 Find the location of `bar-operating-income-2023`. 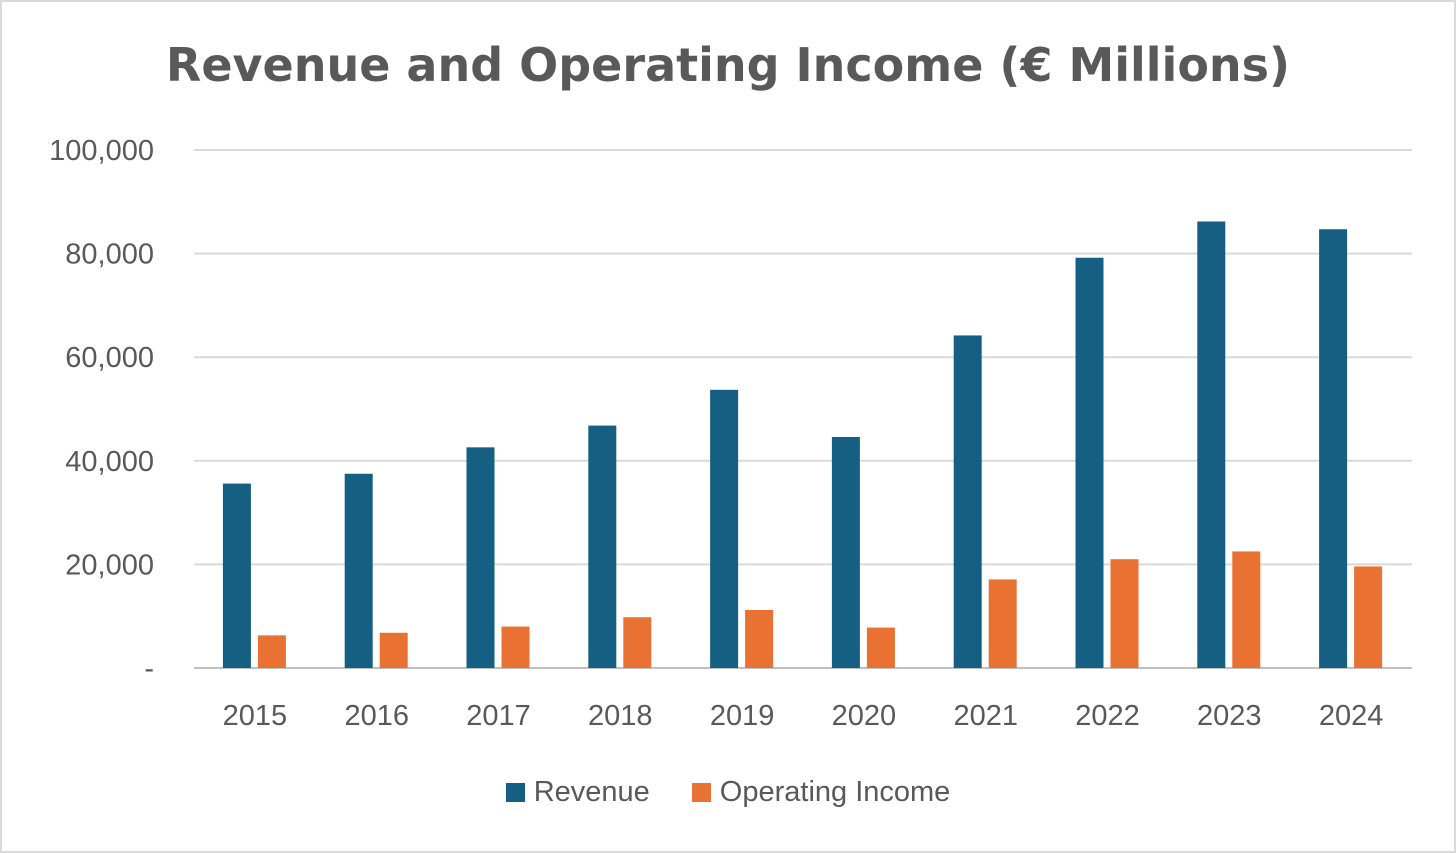

bar-operating-income-2023 is located at coordinates (1246, 609).